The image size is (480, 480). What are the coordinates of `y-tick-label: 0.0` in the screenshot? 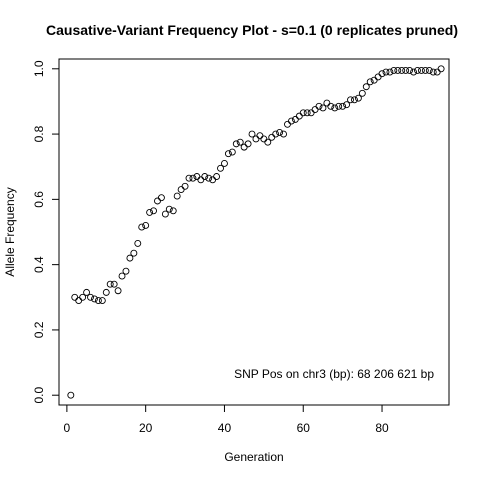 It's located at (39, 395).